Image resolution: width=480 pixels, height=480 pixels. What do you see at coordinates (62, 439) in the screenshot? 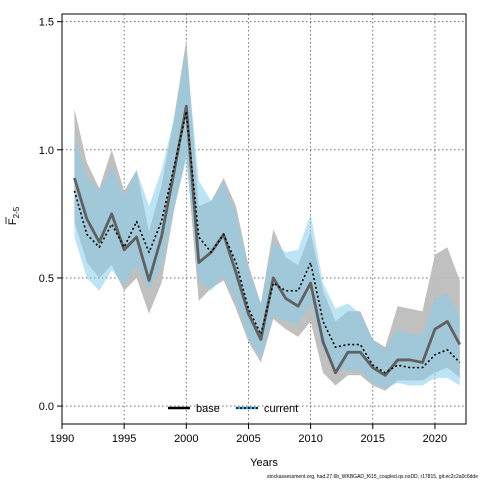
I see `x-tick-label-1990: 1990` at bounding box center [62, 439].